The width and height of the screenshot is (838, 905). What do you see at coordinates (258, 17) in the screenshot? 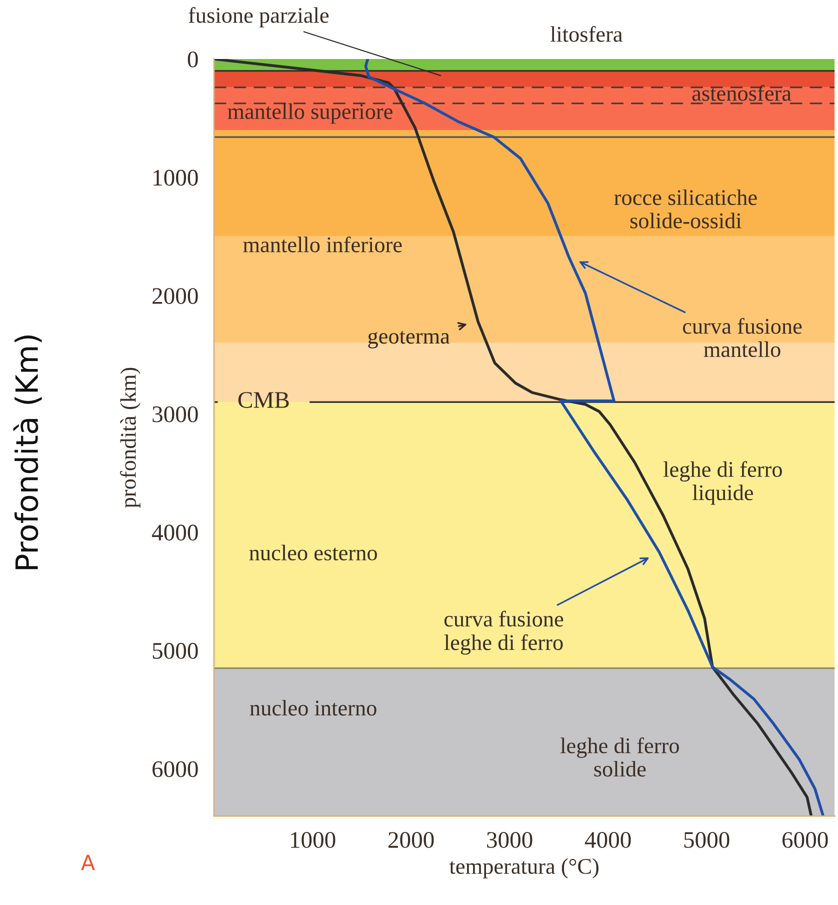
I see `annotation: fusione parziale` at bounding box center [258, 17].